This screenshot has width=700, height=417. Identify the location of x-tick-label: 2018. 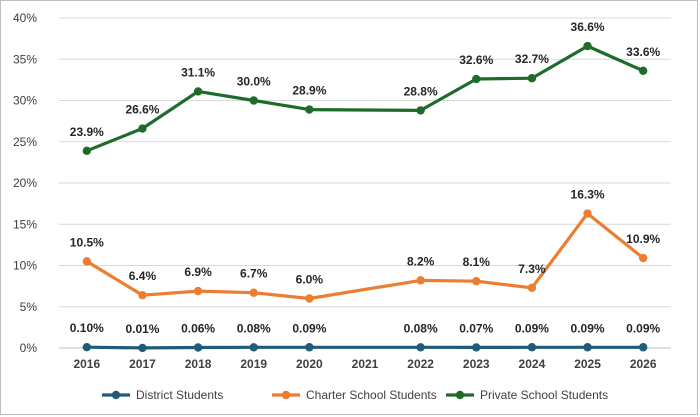
(198, 364).